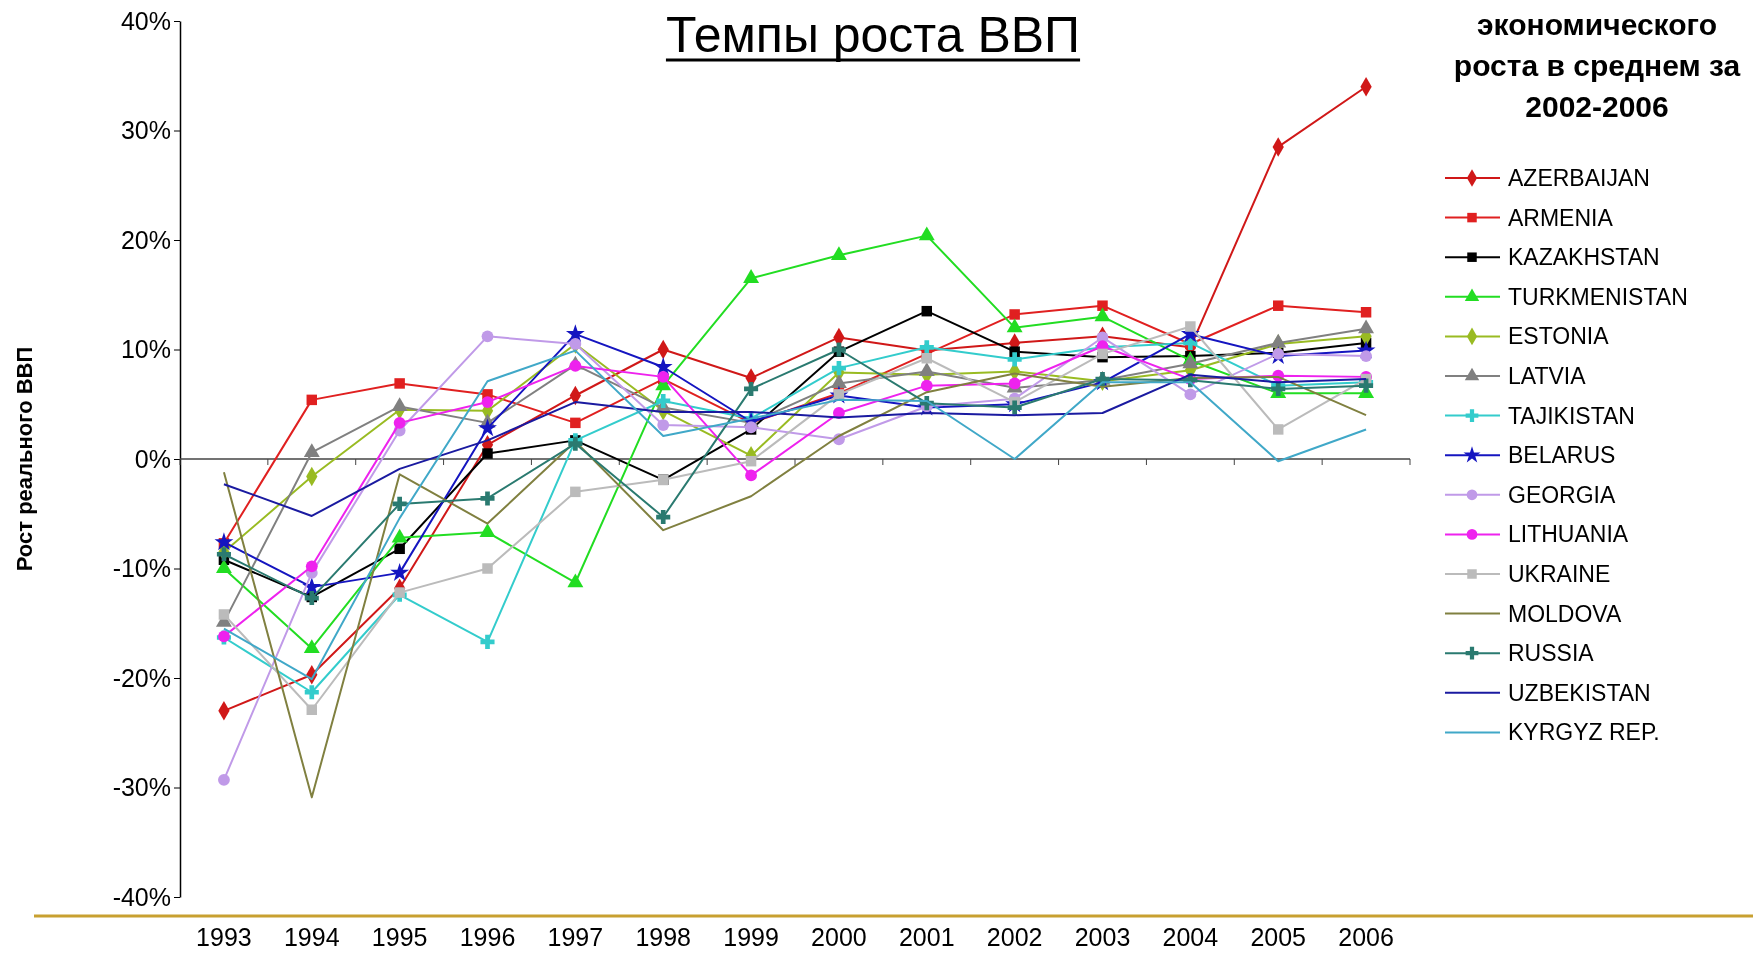  What do you see at coordinates (1014, 937) in the screenshot?
I see `x-tick-label: 2002` at bounding box center [1014, 937].